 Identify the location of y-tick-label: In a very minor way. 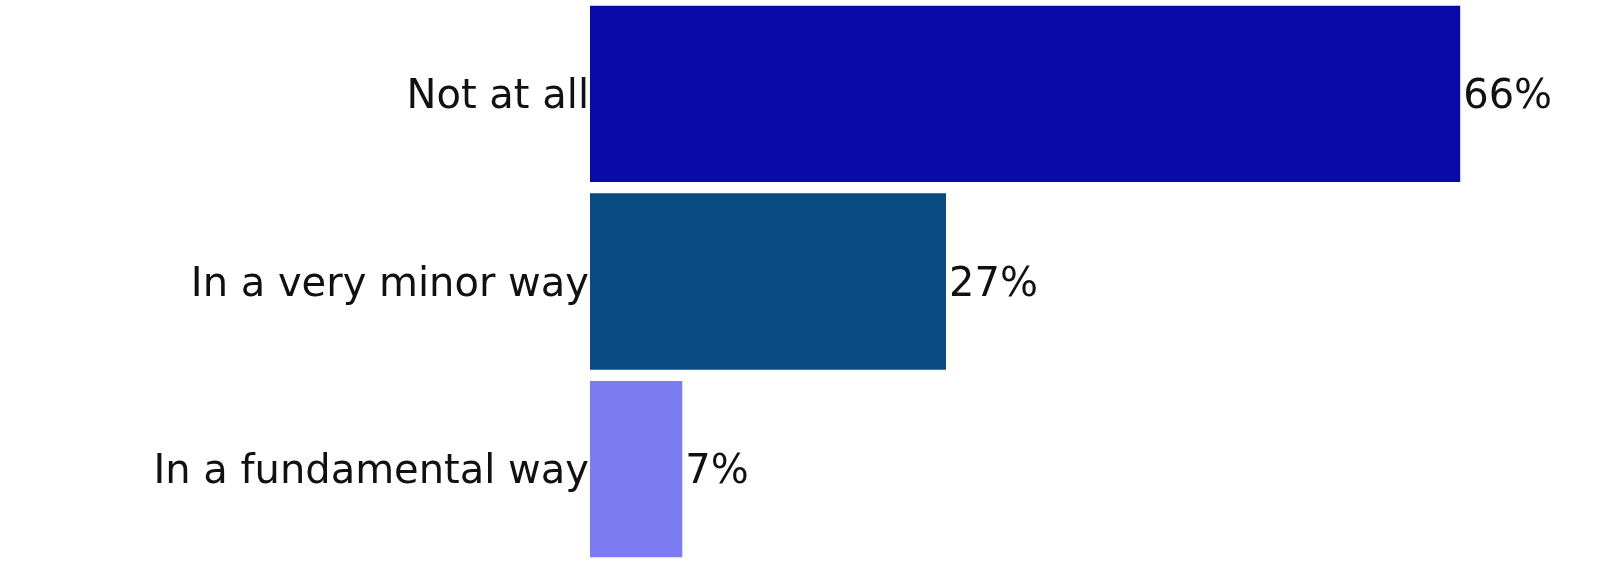
(389, 281).